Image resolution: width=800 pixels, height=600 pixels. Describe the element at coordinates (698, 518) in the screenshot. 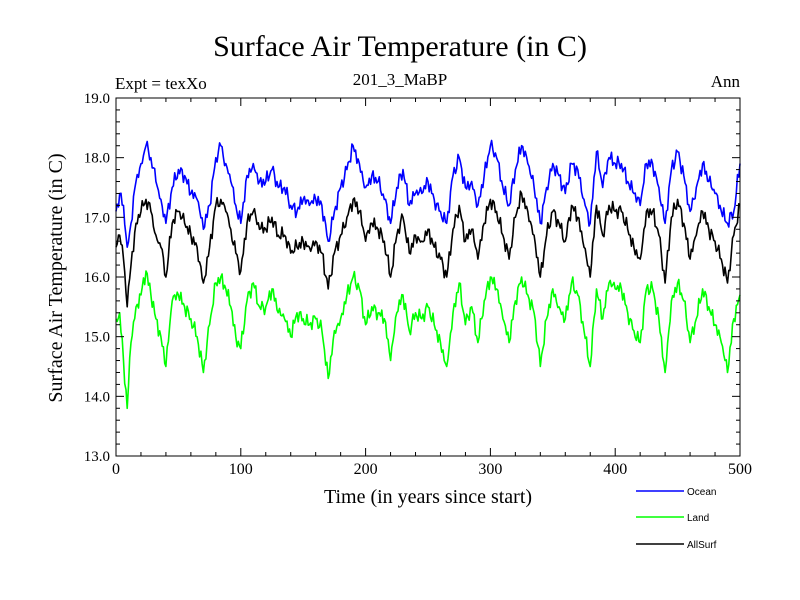

I see `legend-label-land: Land` at that location.